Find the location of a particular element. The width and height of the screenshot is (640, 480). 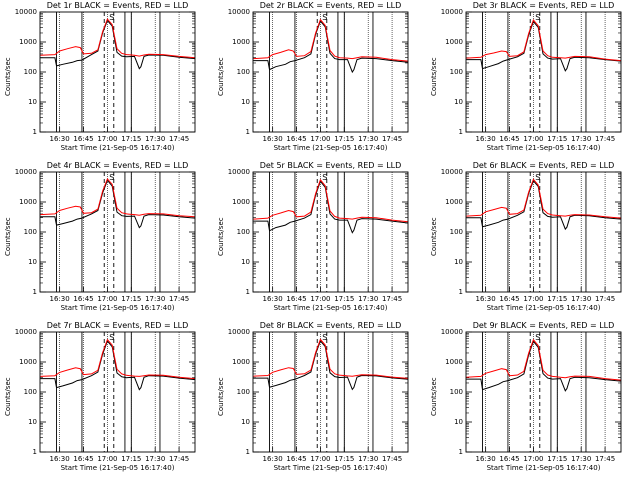

chart-title: Det 6r BLACK = Events, RED = LLD is located at coordinates (543, 165).